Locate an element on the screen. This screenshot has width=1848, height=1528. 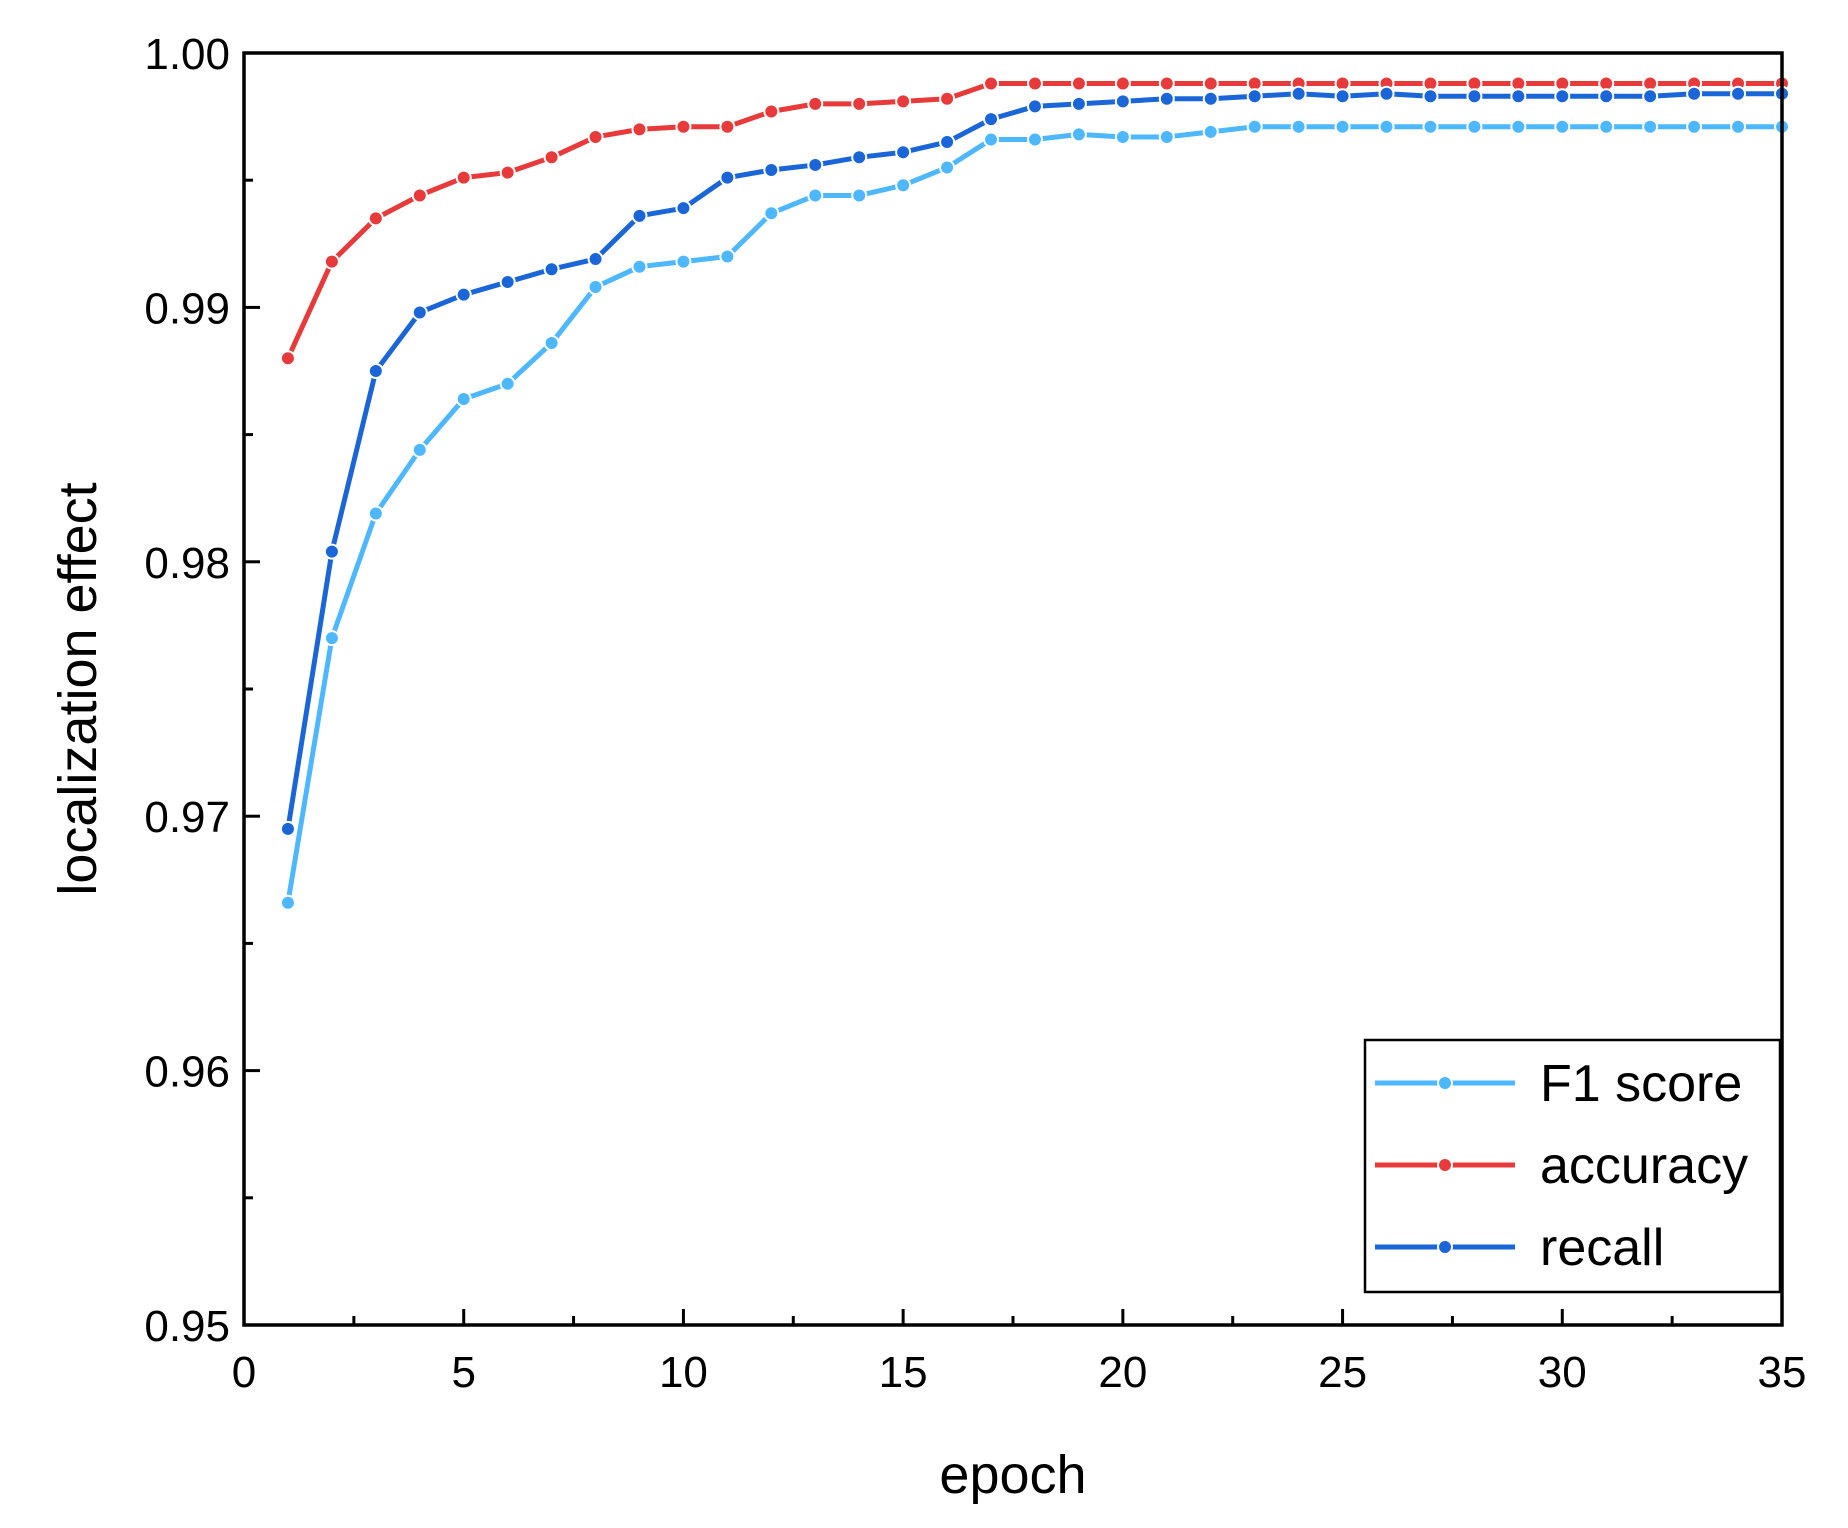
y-tick-label: 1.00 is located at coordinates (187, 54).